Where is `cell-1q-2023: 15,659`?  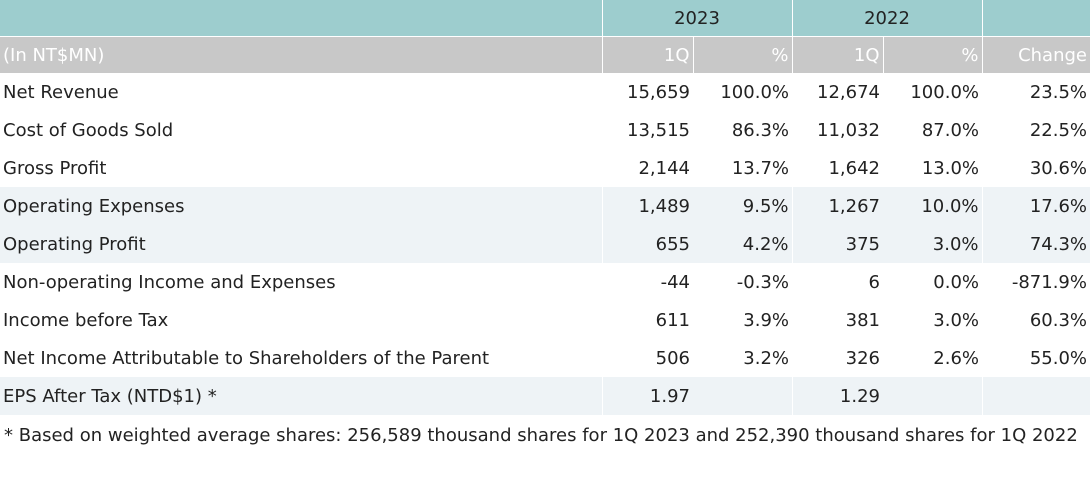
cell-1q-2023: 15,659 is located at coordinates (658, 92).